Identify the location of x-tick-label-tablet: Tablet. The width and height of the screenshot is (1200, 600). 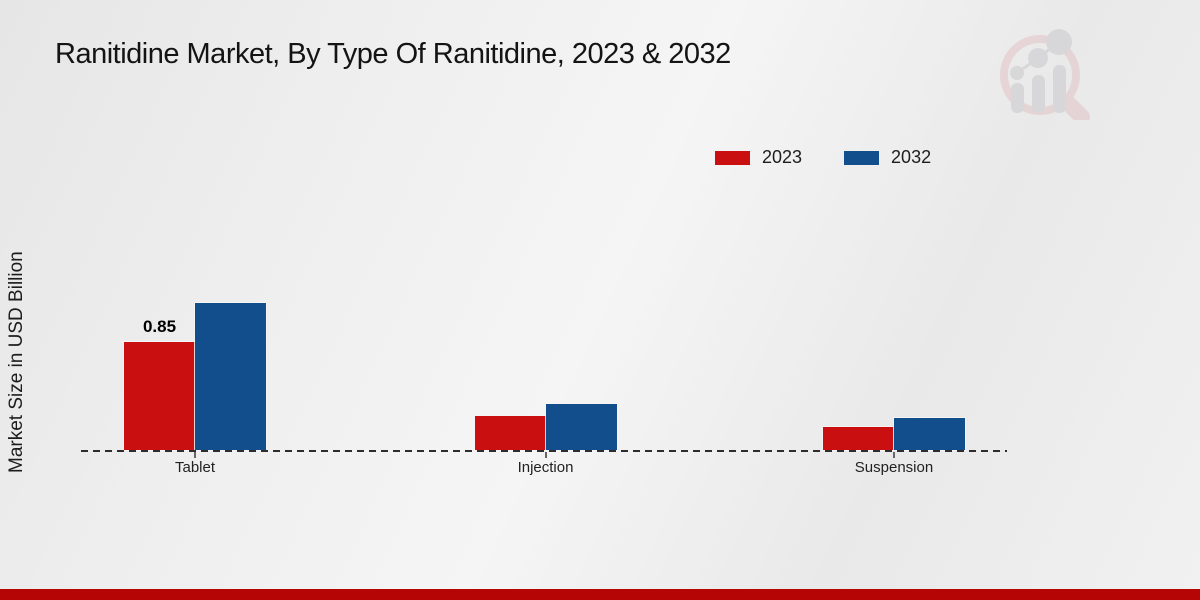
(195, 467).